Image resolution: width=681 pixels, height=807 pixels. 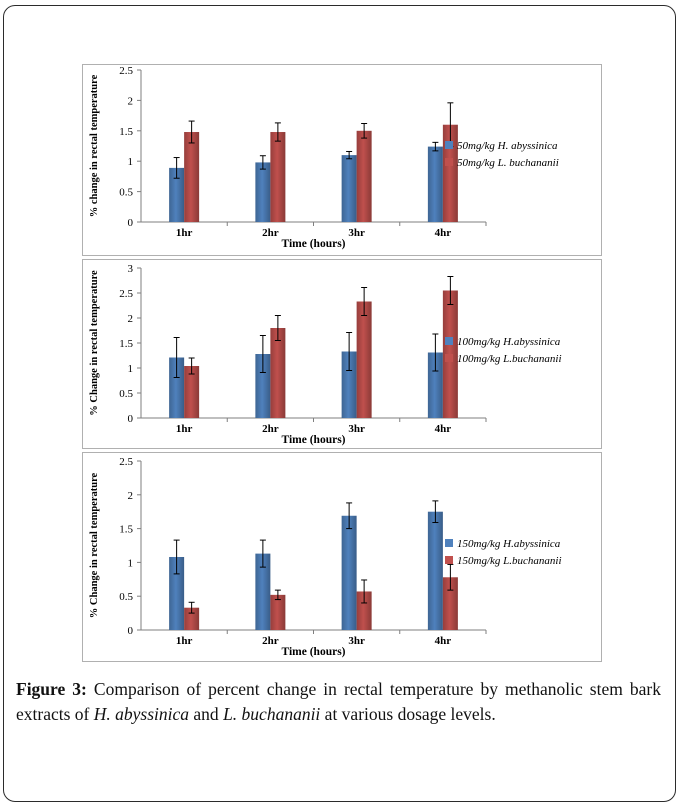 What do you see at coordinates (131, 269) in the screenshot?
I see `y-tick-label: 3` at bounding box center [131, 269].